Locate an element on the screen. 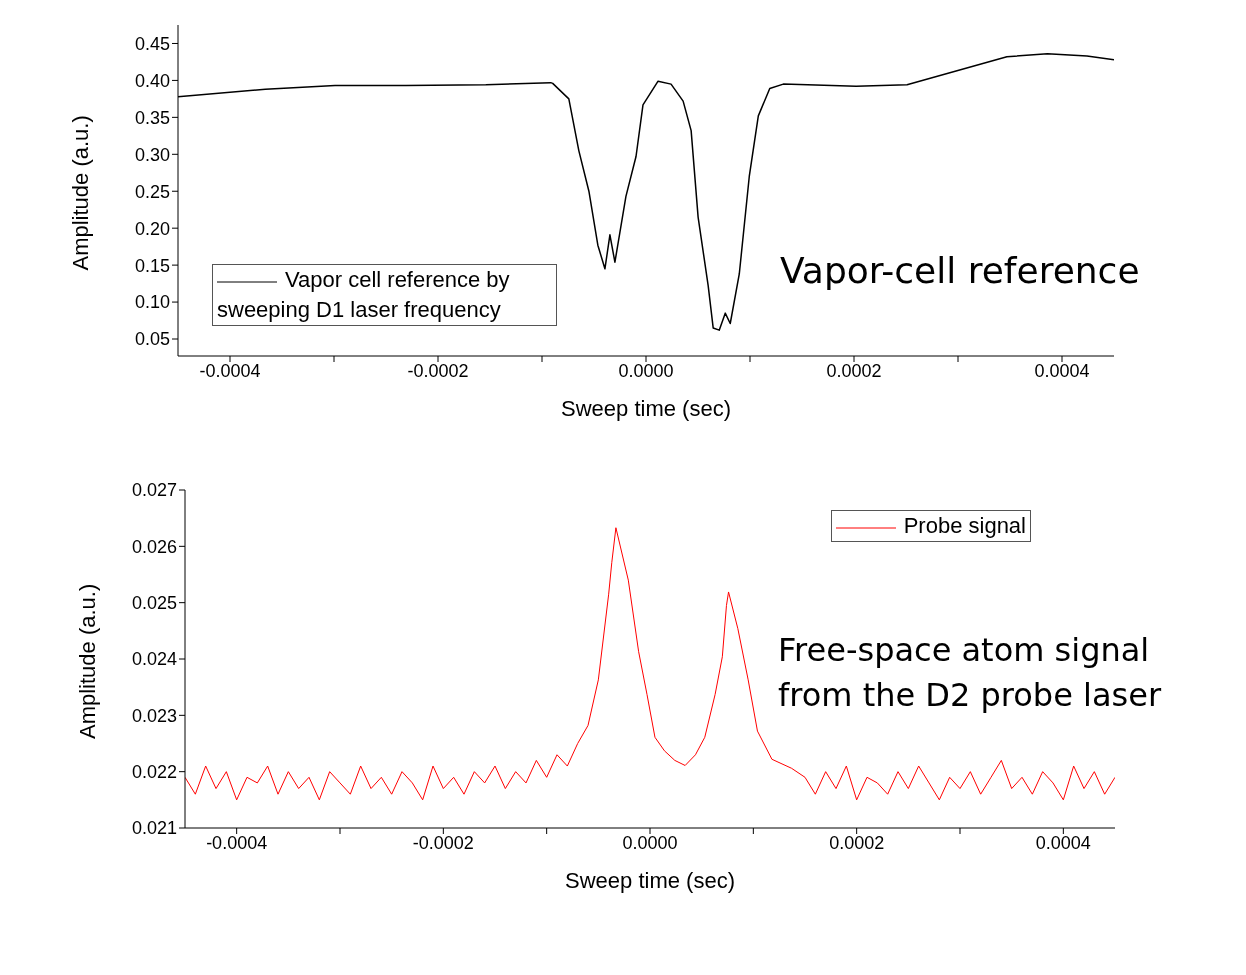 The width and height of the screenshot is (1246, 975). y-tick-label: 0.30 is located at coordinates (152, 154).